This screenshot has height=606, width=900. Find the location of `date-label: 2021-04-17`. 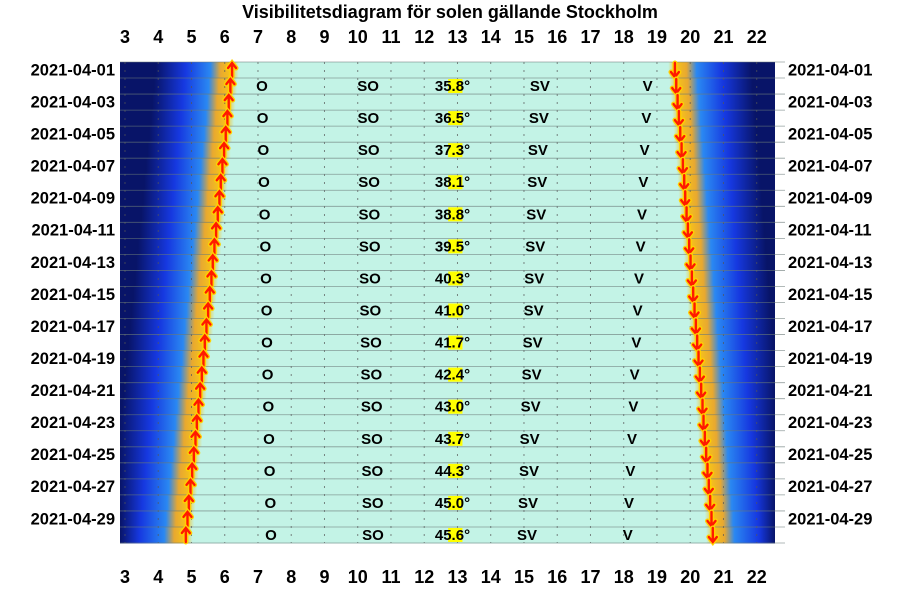

date-label: 2021-04-17 is located at coordinates (830, 327).